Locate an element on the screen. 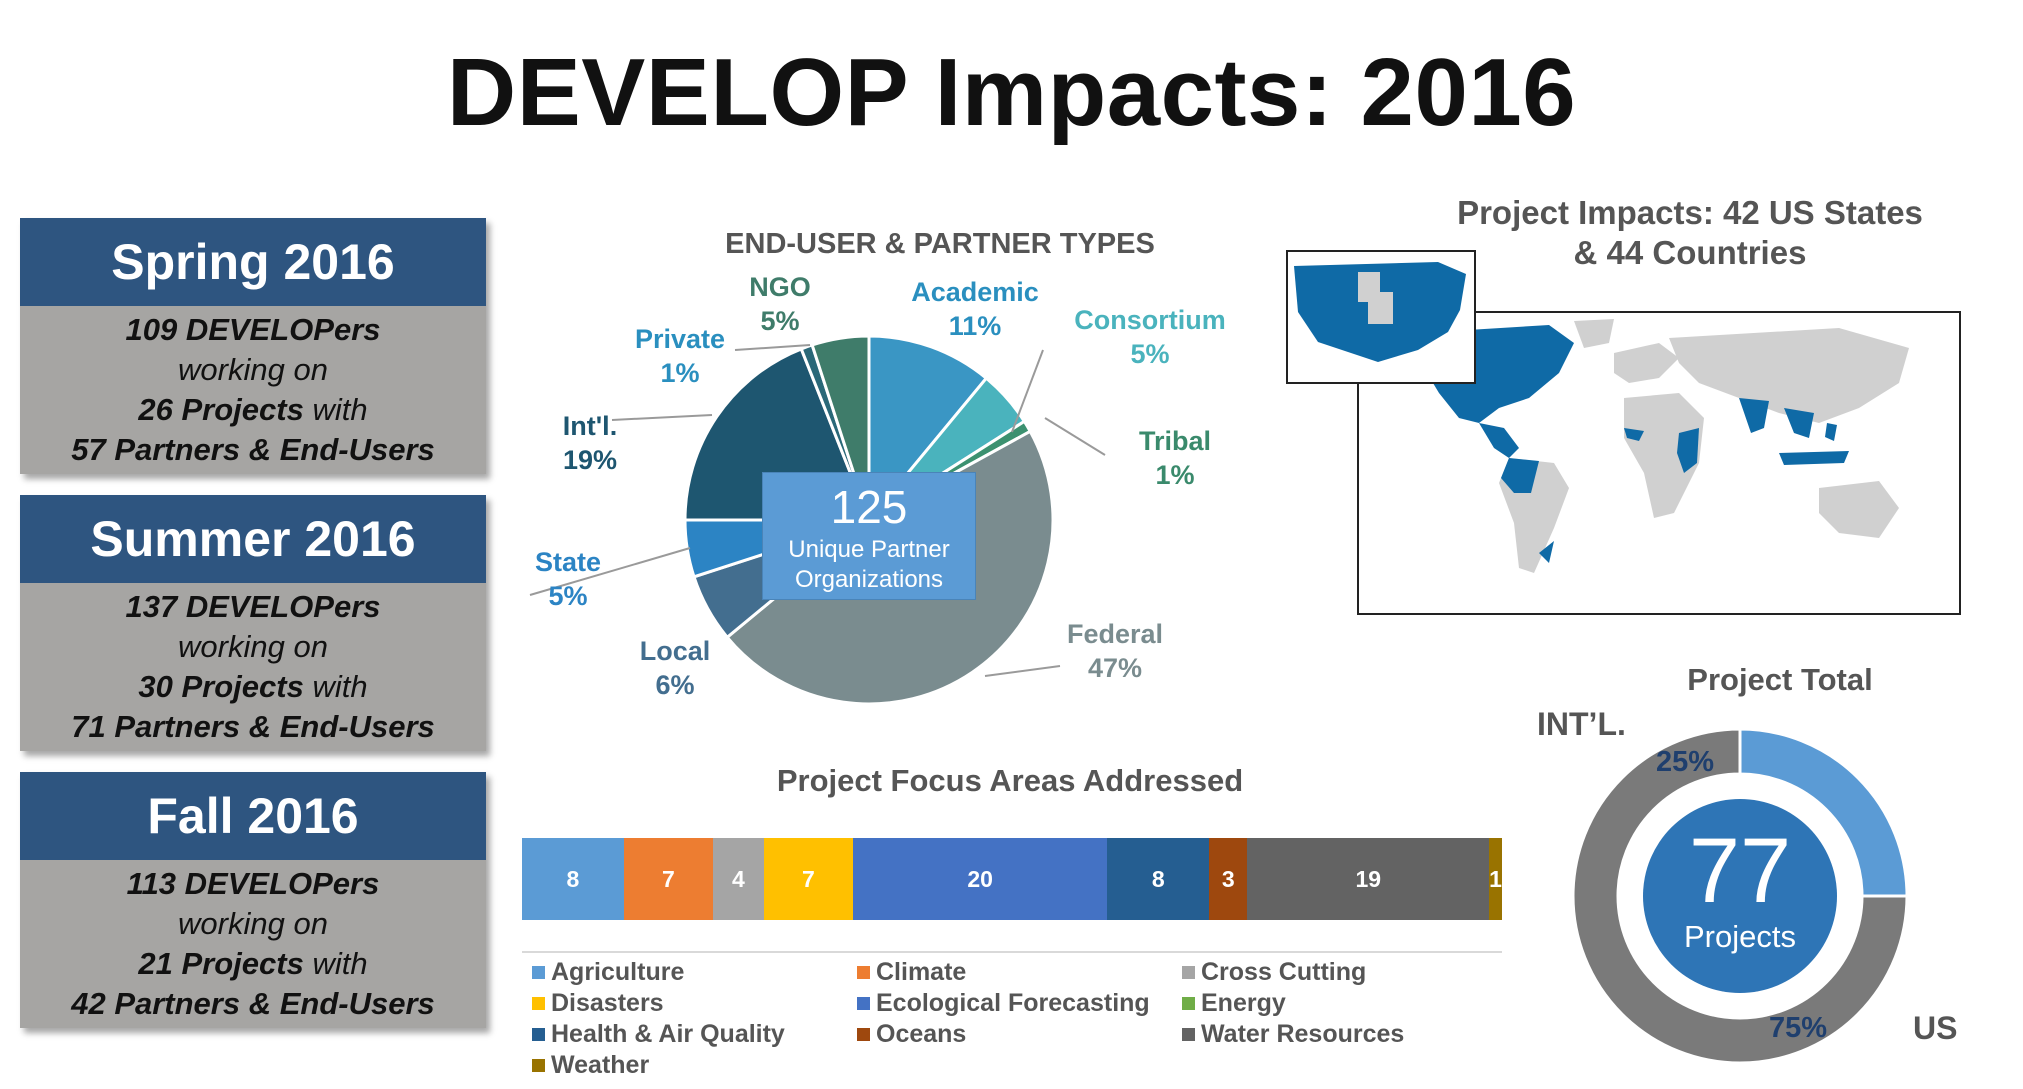 The width and height of the screenshot is (2023, 1089). pie-label-name: Academic is located at coordinates (975, 292).